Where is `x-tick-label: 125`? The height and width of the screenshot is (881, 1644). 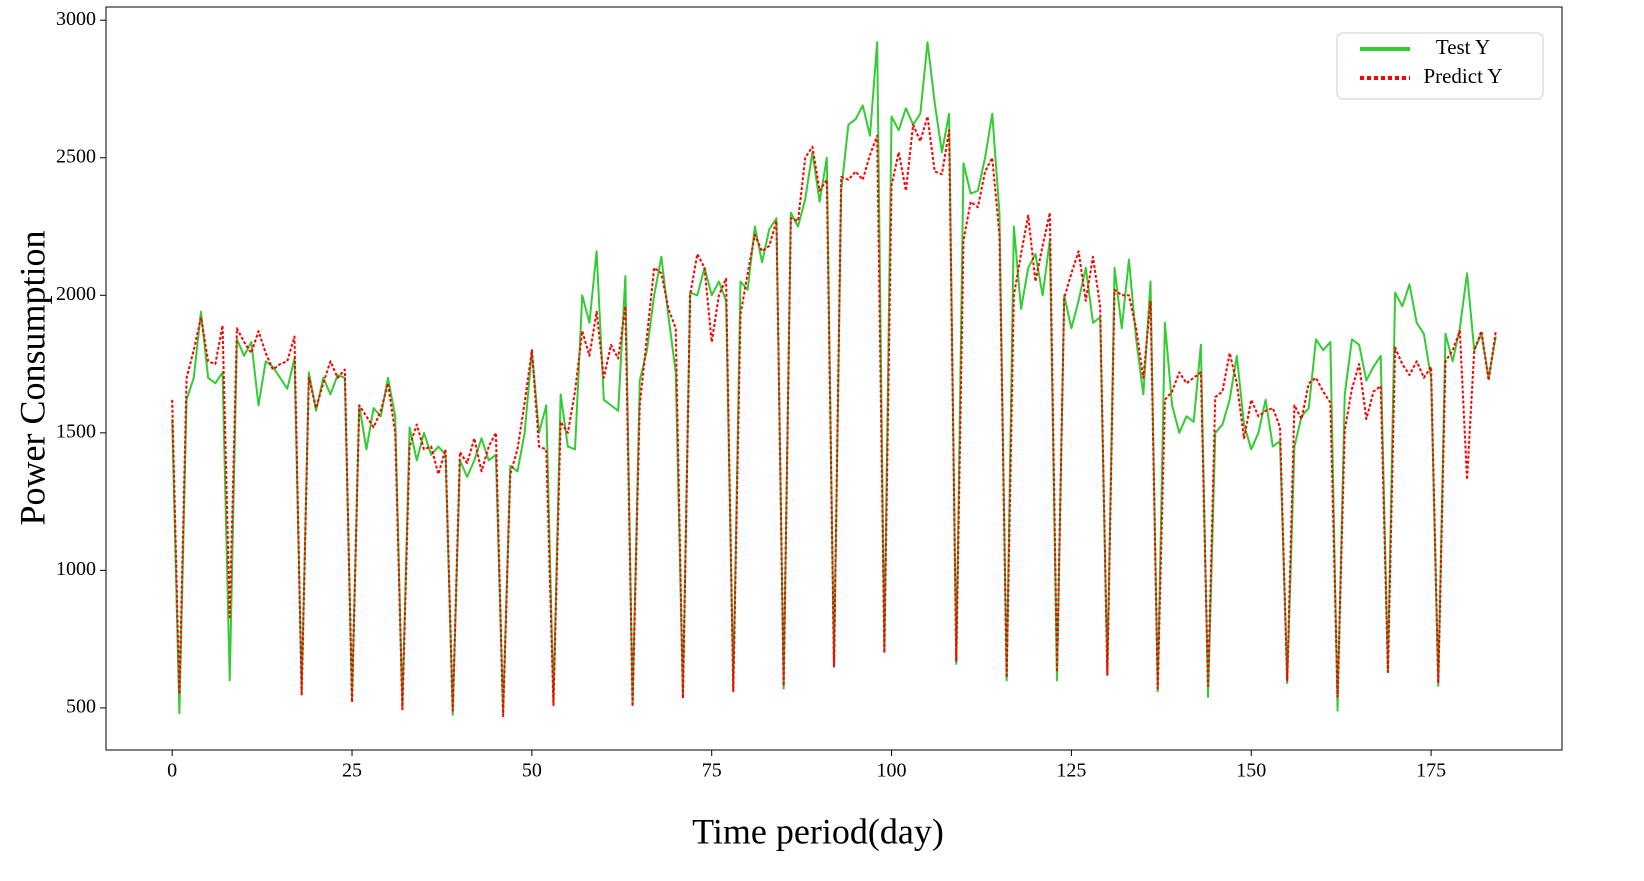 x-tick-label: 125 is located at coordinates (1071, 771).